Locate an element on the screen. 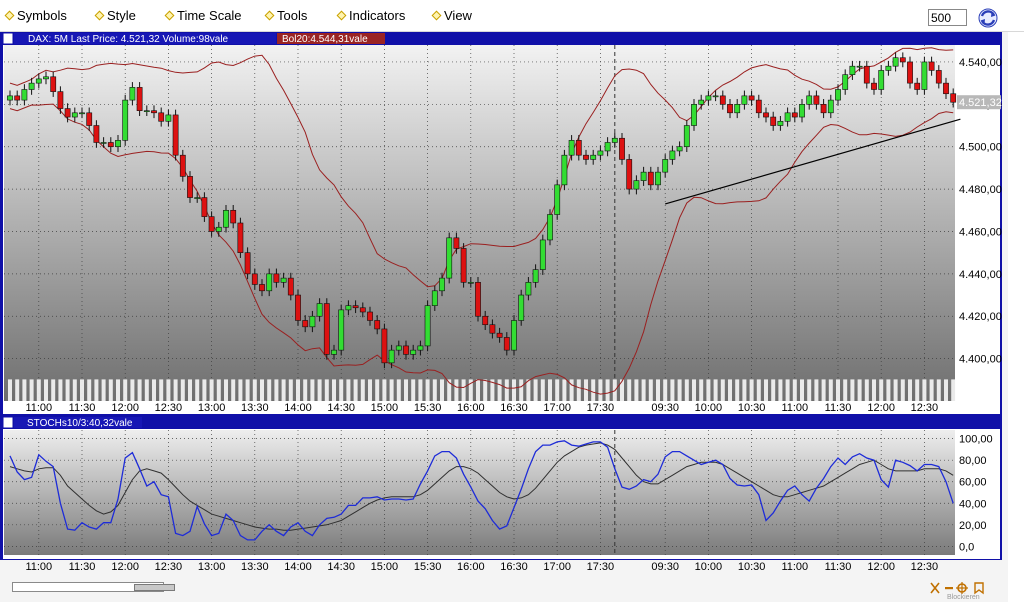 This screenshot has width=1024, height=602. bookmark-icon is located at coordinates (979, 588).